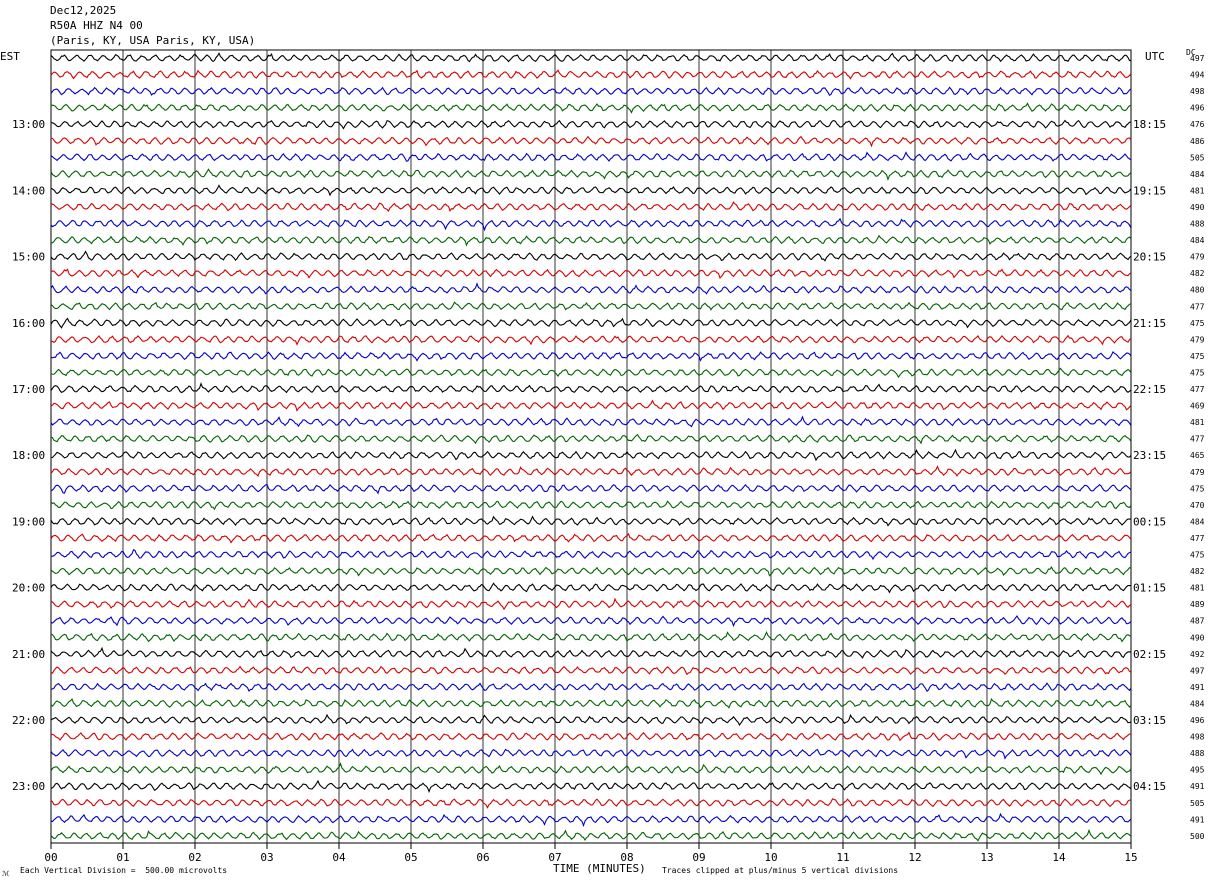 Image resolution: width=1210 pixels, height=886 pixels. I want to click on x-tick-label: 08, so click(626, 857).